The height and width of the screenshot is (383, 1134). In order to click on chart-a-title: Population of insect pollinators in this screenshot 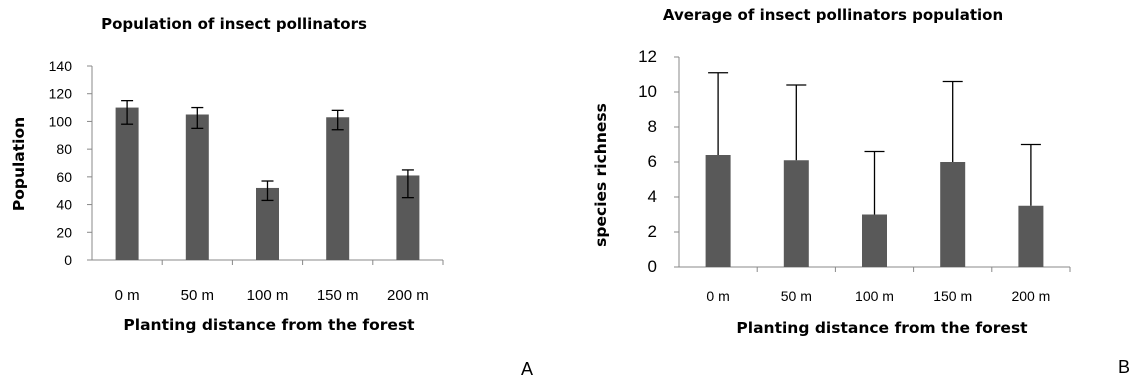, I will do `click(234, 24)`.